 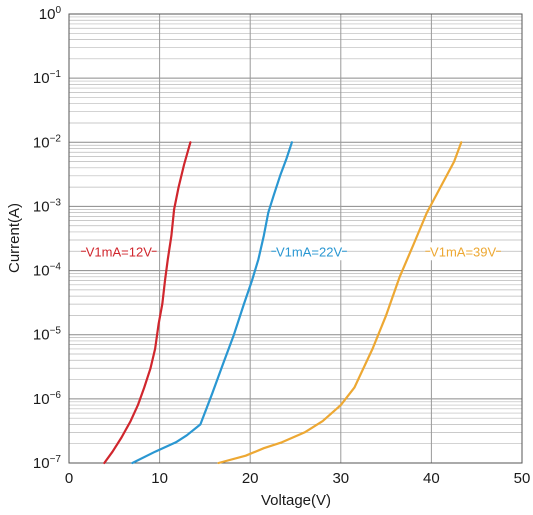 What do you see at coordinates (296, 500) in the screenshot?
I see `x-axis-title: Voltage(V)` at bounding box center [296, 500].